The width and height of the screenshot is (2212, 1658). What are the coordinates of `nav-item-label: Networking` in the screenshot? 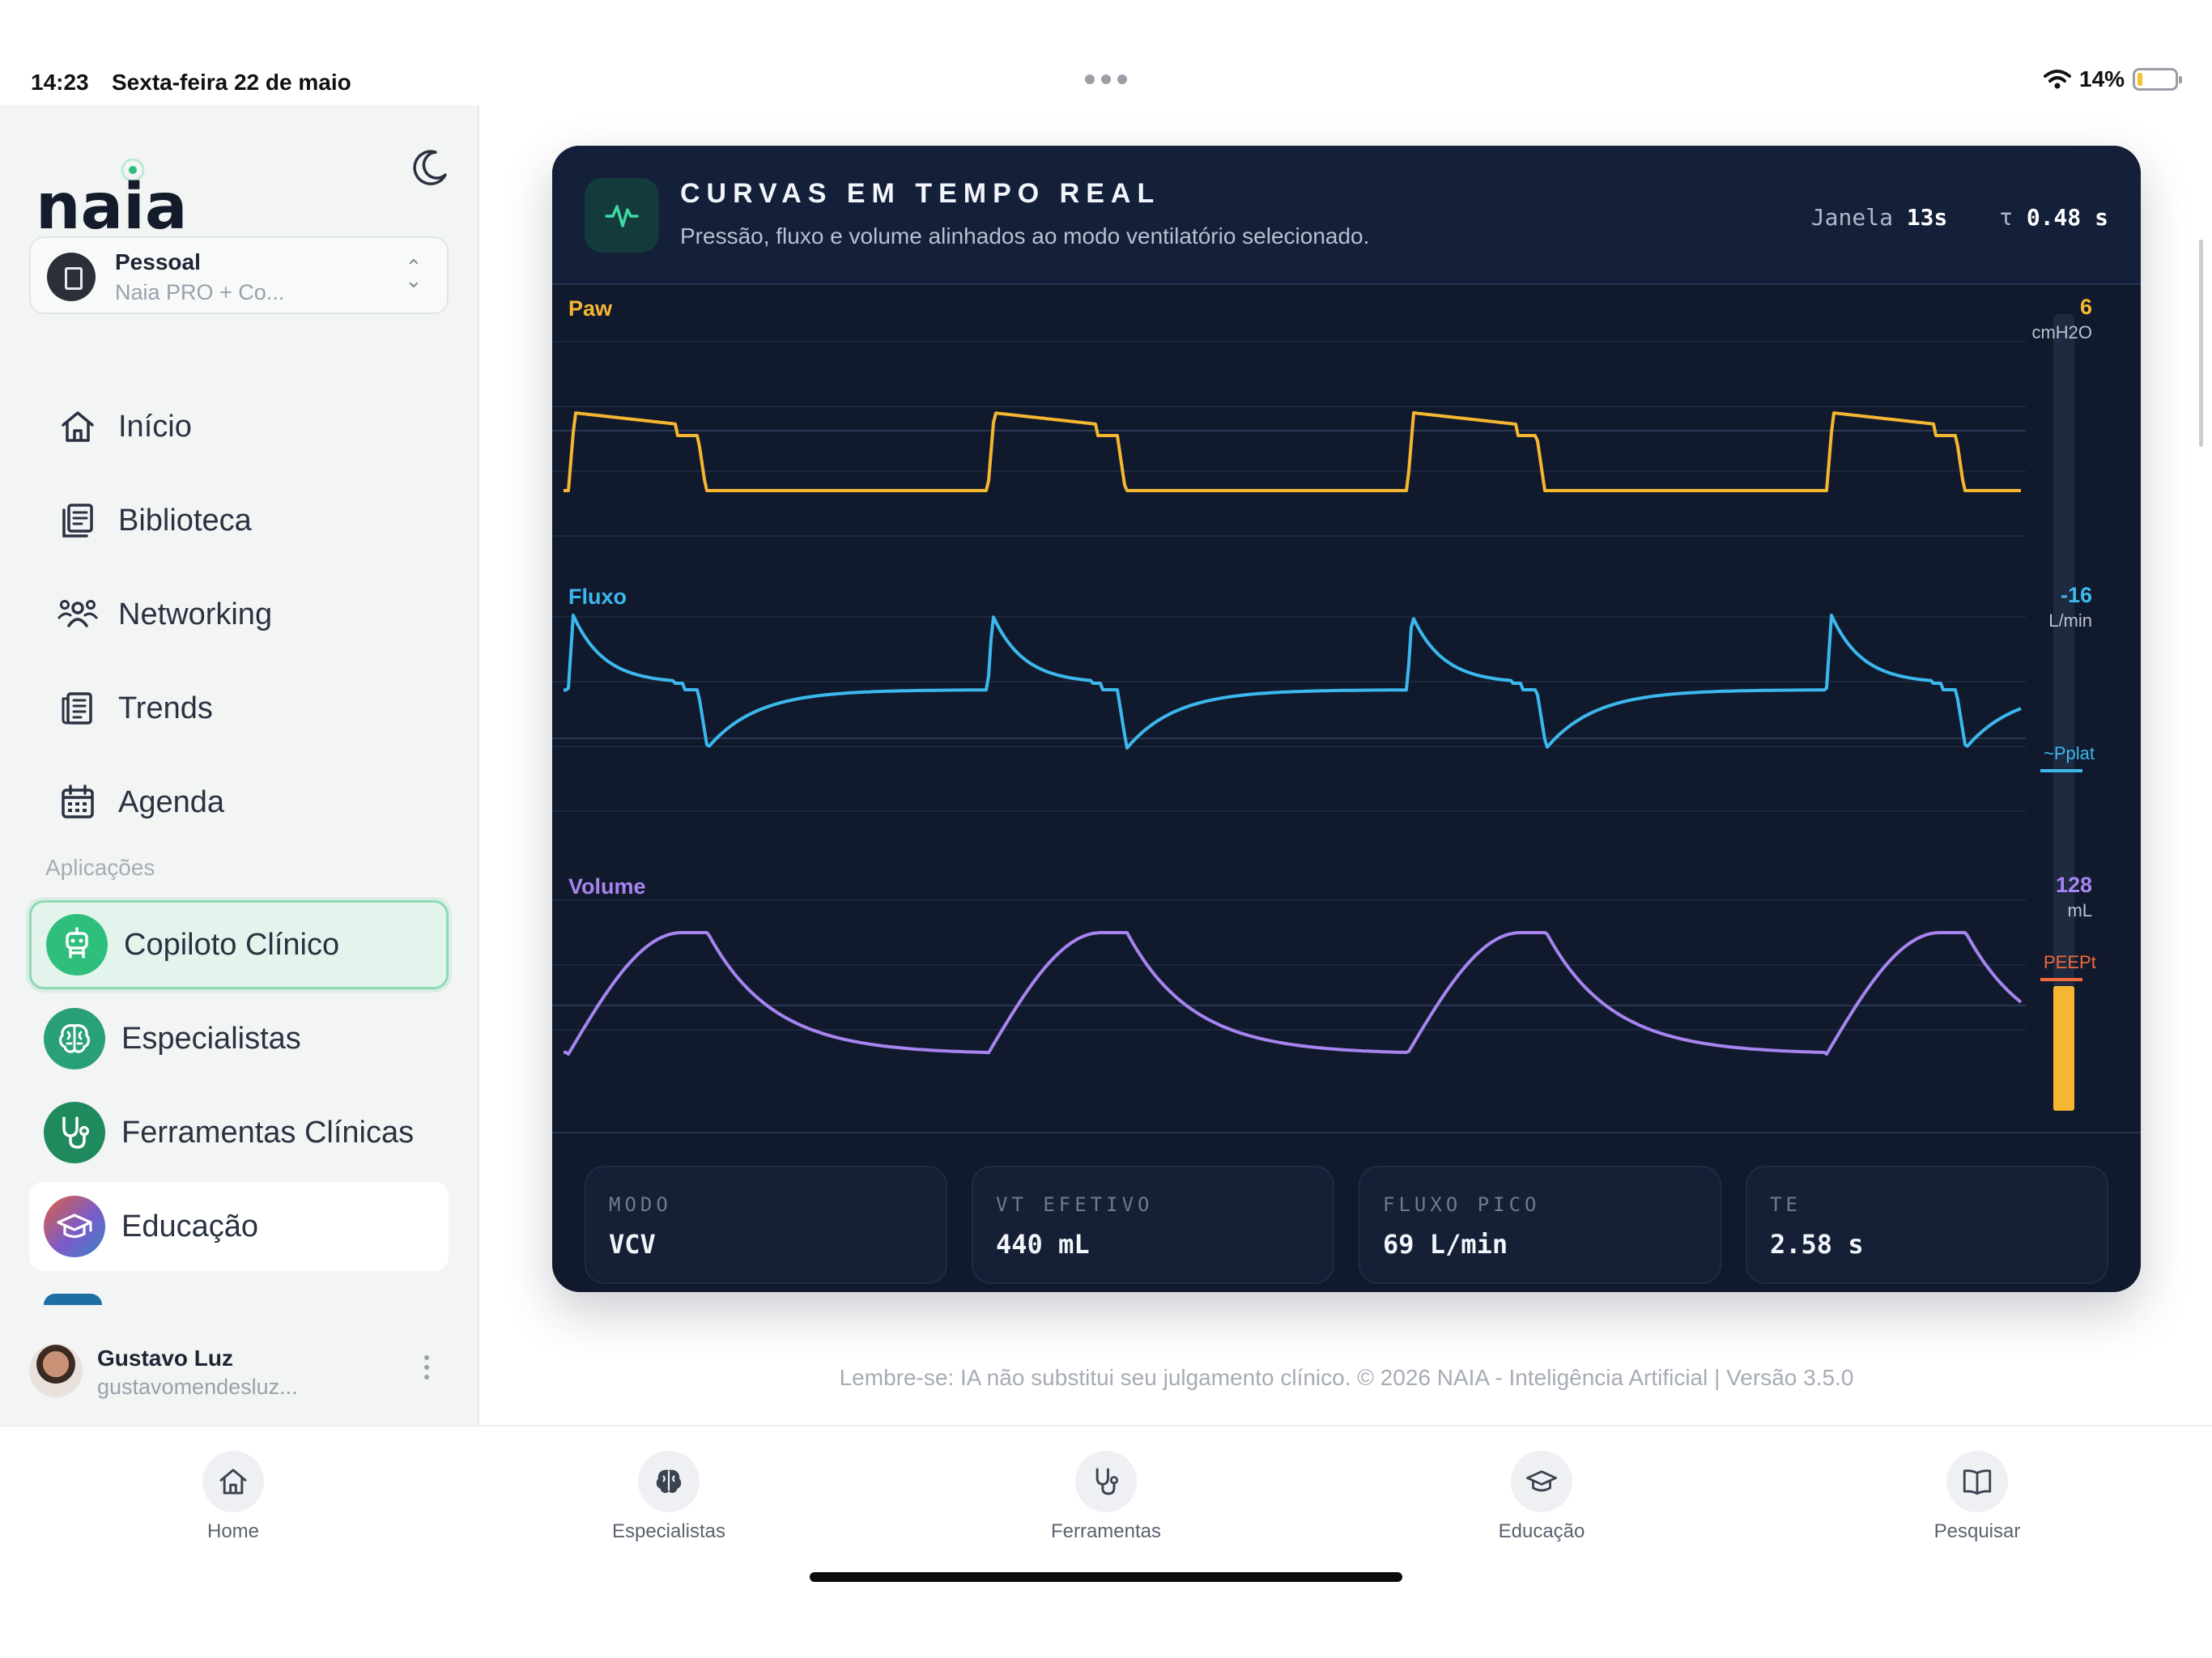 It's located at (196, 614).